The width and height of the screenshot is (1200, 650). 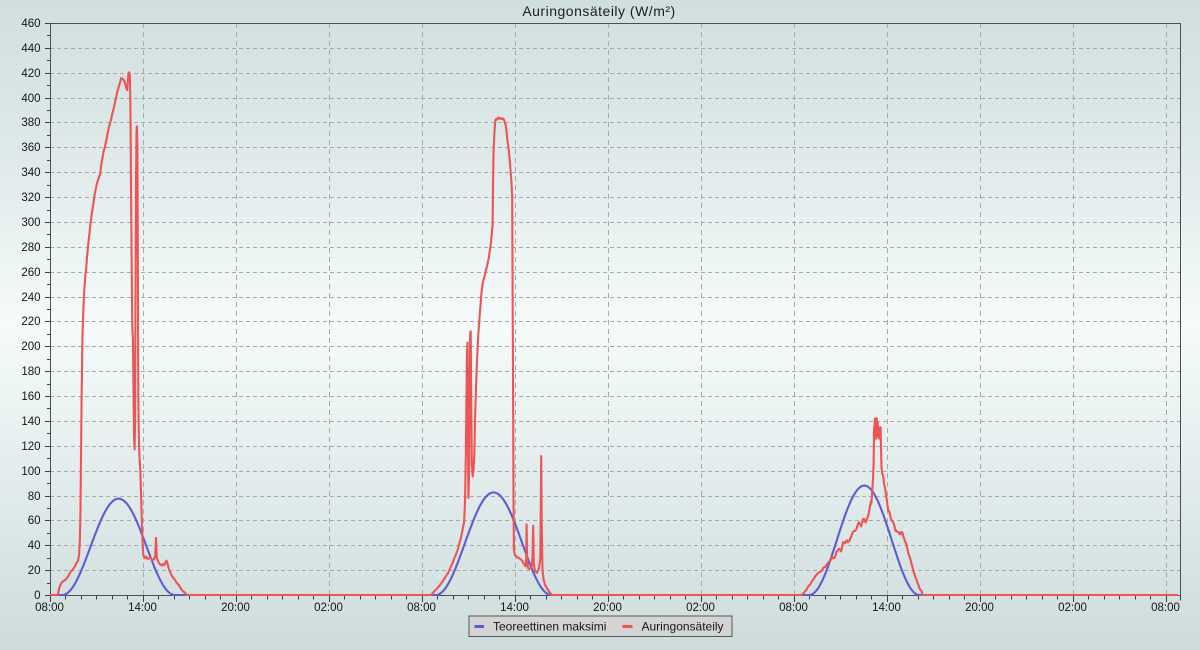 What do you see at coordinates (598, 11) in the screenshot?
I see `svg-text: Auringonsäteily (W/m²)` at bounding box center [598, 11].